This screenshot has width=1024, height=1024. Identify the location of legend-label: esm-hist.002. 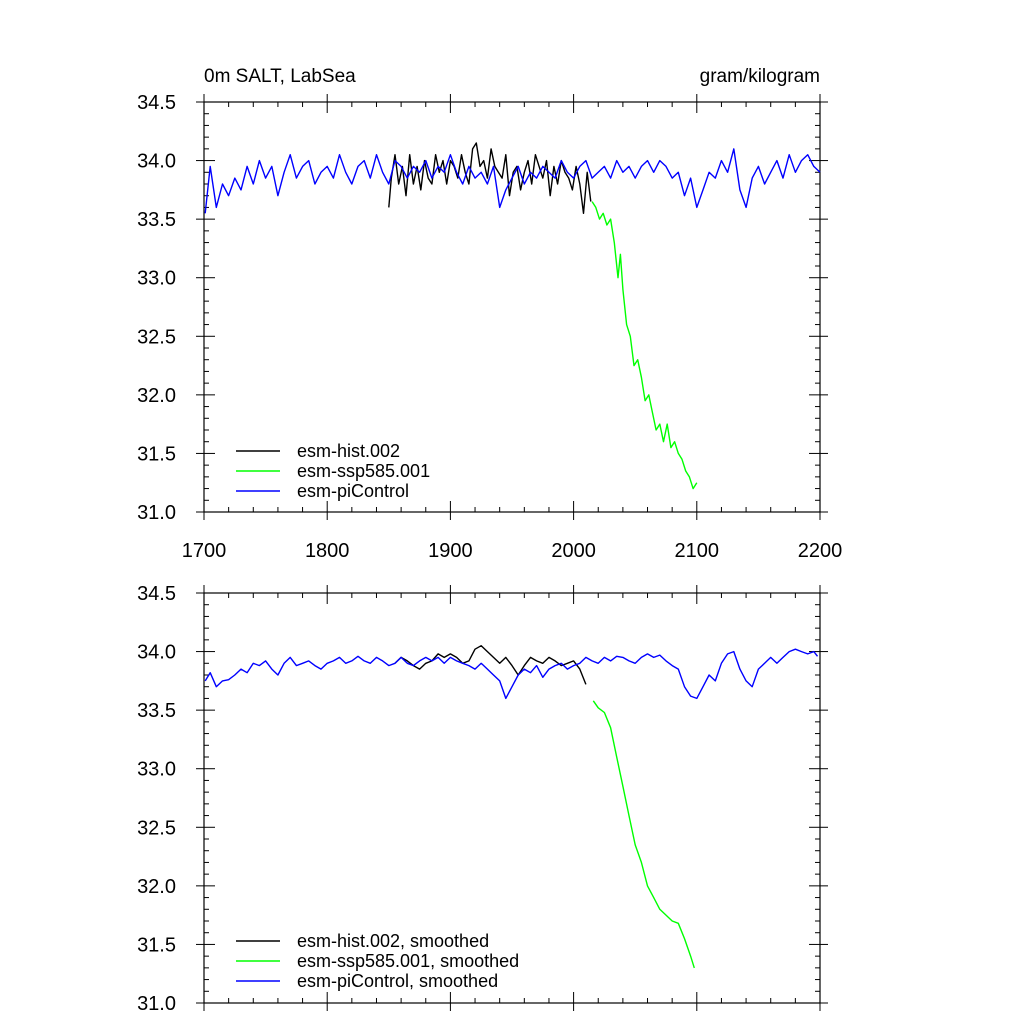
(348, 451).